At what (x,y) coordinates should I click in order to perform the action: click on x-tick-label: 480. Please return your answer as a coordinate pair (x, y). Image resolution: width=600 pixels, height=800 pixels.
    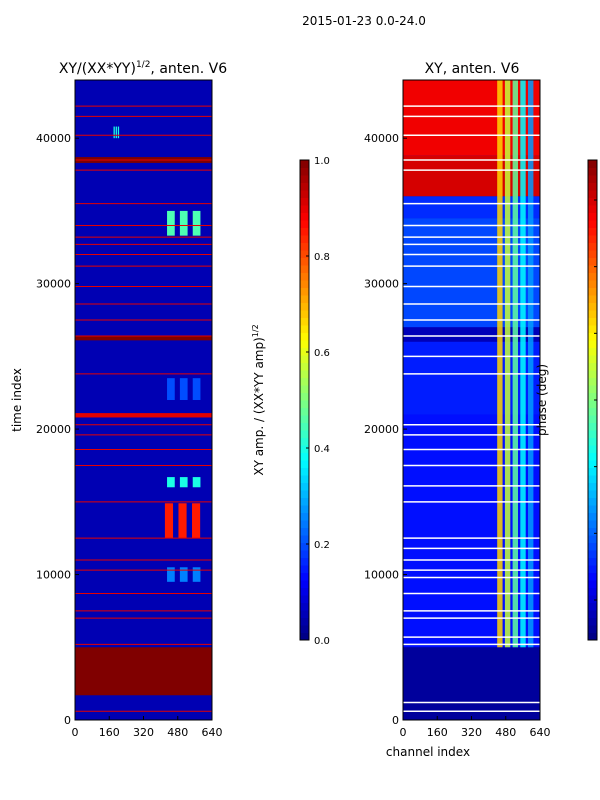
    Looking at the image, I should click on (505, 732).